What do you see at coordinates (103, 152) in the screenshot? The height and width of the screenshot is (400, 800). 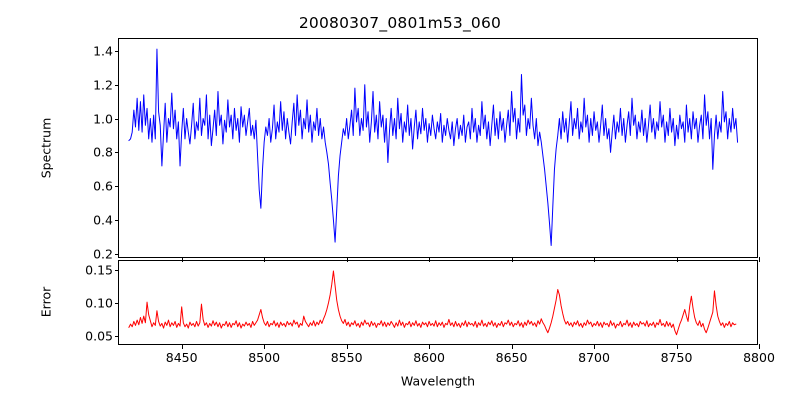 I see `y-tick-label: 0.8` at bounding box center [103, 152].